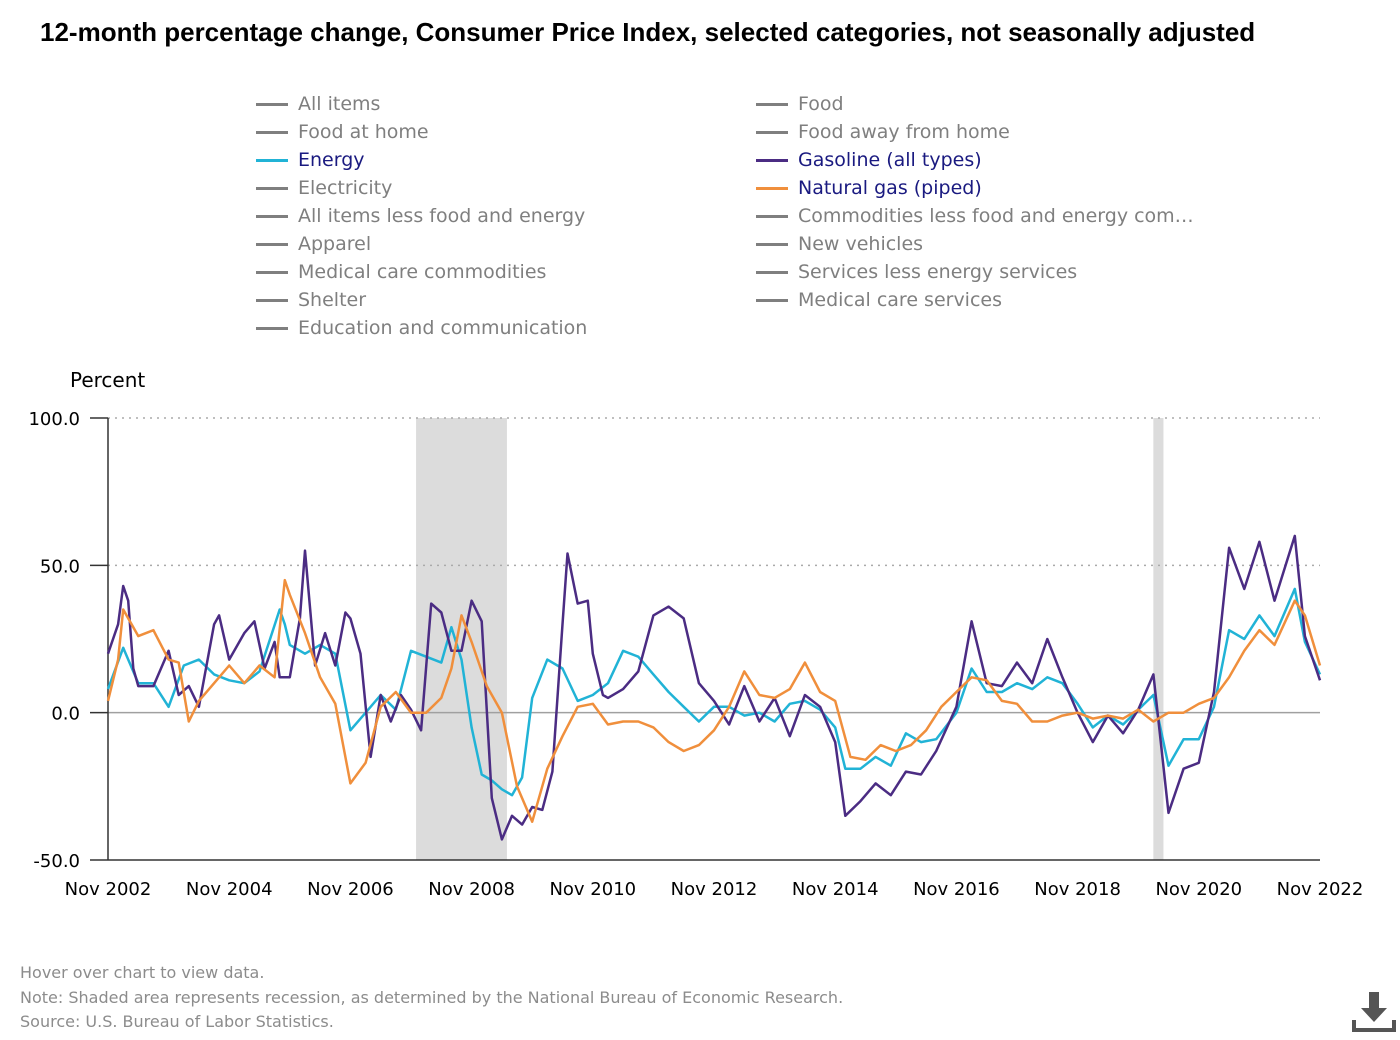 The width and height of the screenshot is (1400, 1040). What do you see at coordinates (331, 160) in the screenshot?
I see `legend-label: Energy` at bounding box center [331, 160].